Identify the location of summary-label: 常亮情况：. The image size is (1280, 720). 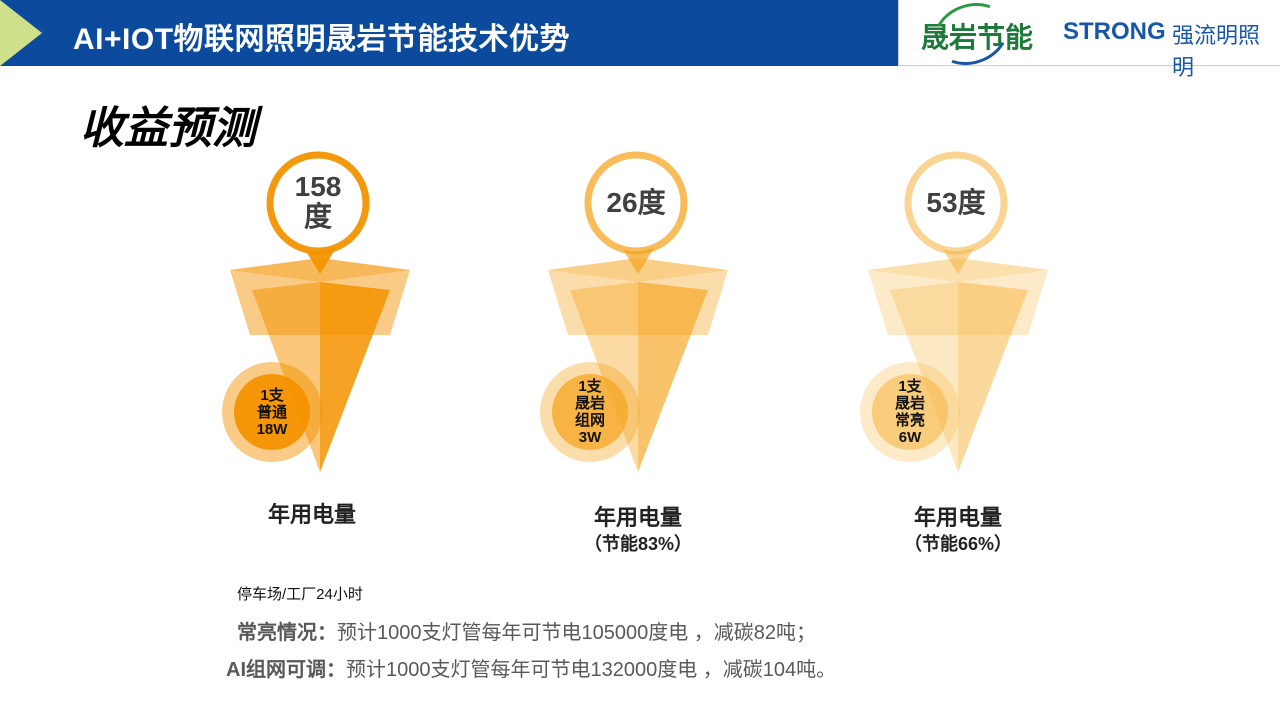
(287, 633).